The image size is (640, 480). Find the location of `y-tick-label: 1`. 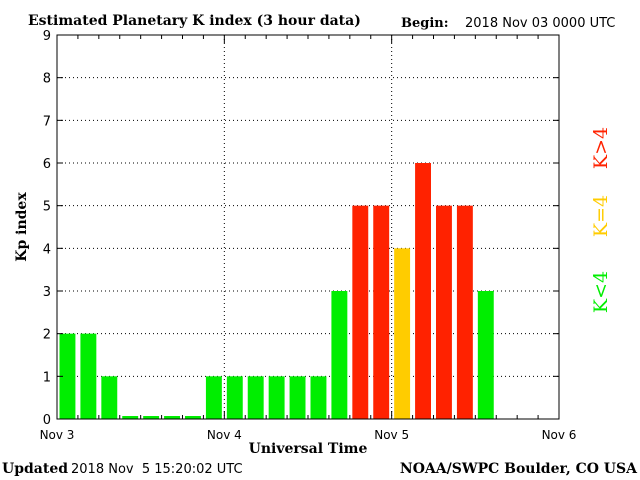

y-tick-label: 1 is located at coordinates (47, 377).